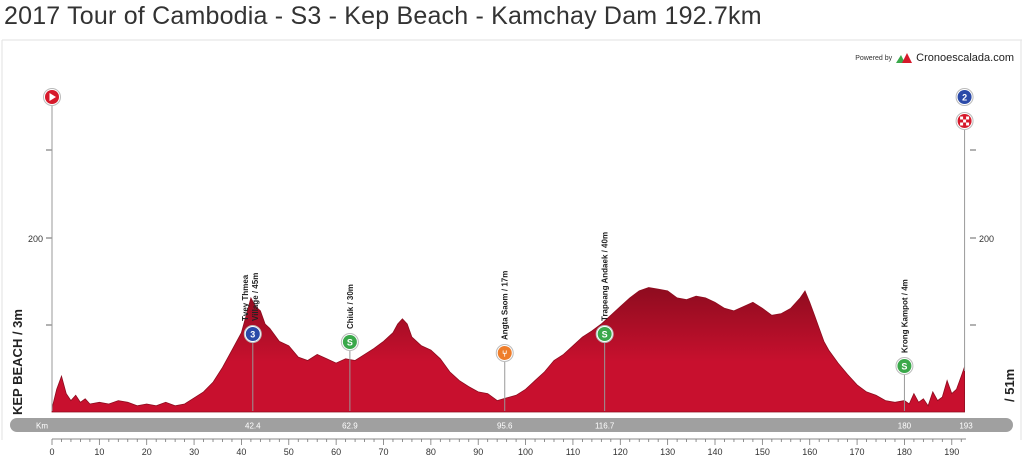  I want to click on x-tick-label: 170, so click(857, 452).